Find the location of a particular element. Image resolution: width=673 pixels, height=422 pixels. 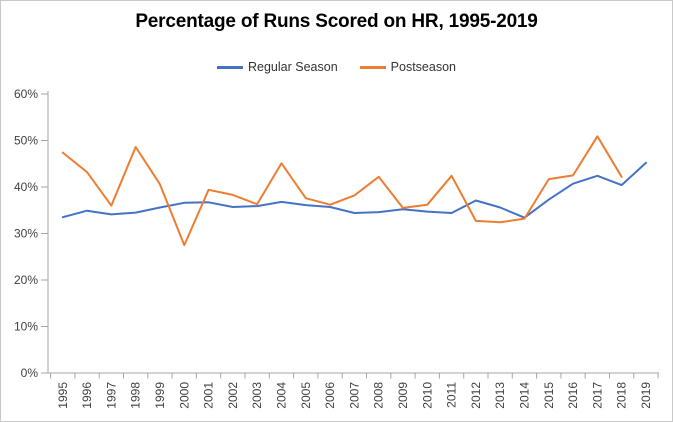

svg-text: 2003 is located at coordinates (257, 395).